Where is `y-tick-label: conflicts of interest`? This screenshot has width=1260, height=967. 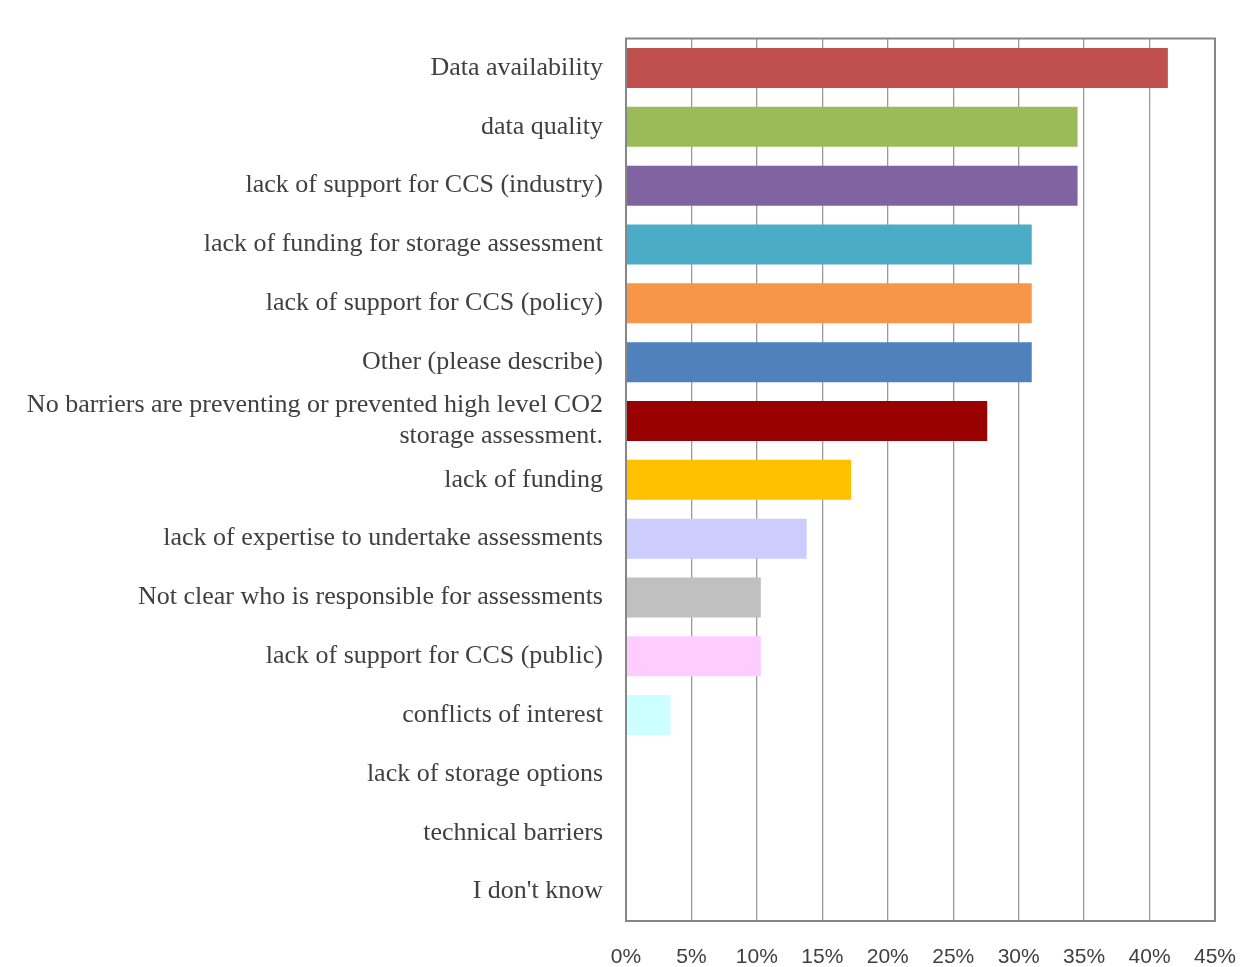
y-tick-label: conflicts of interest is located at coordinates (503, 713).